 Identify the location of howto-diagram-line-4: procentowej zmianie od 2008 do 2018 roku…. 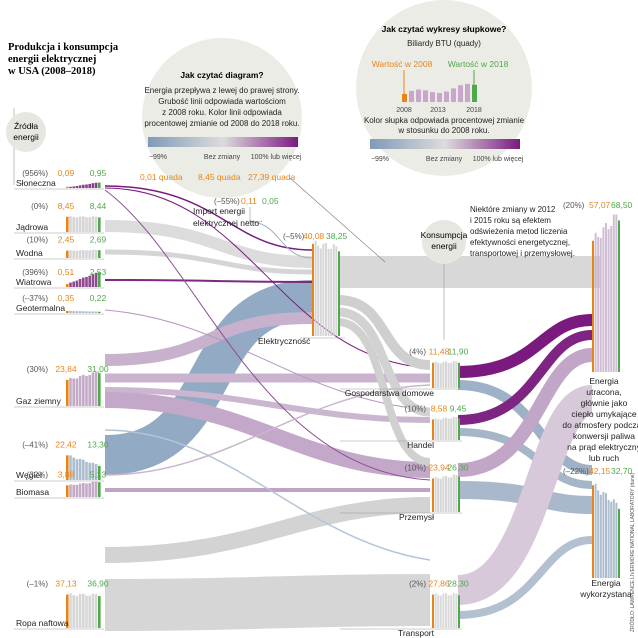
(221, 123).